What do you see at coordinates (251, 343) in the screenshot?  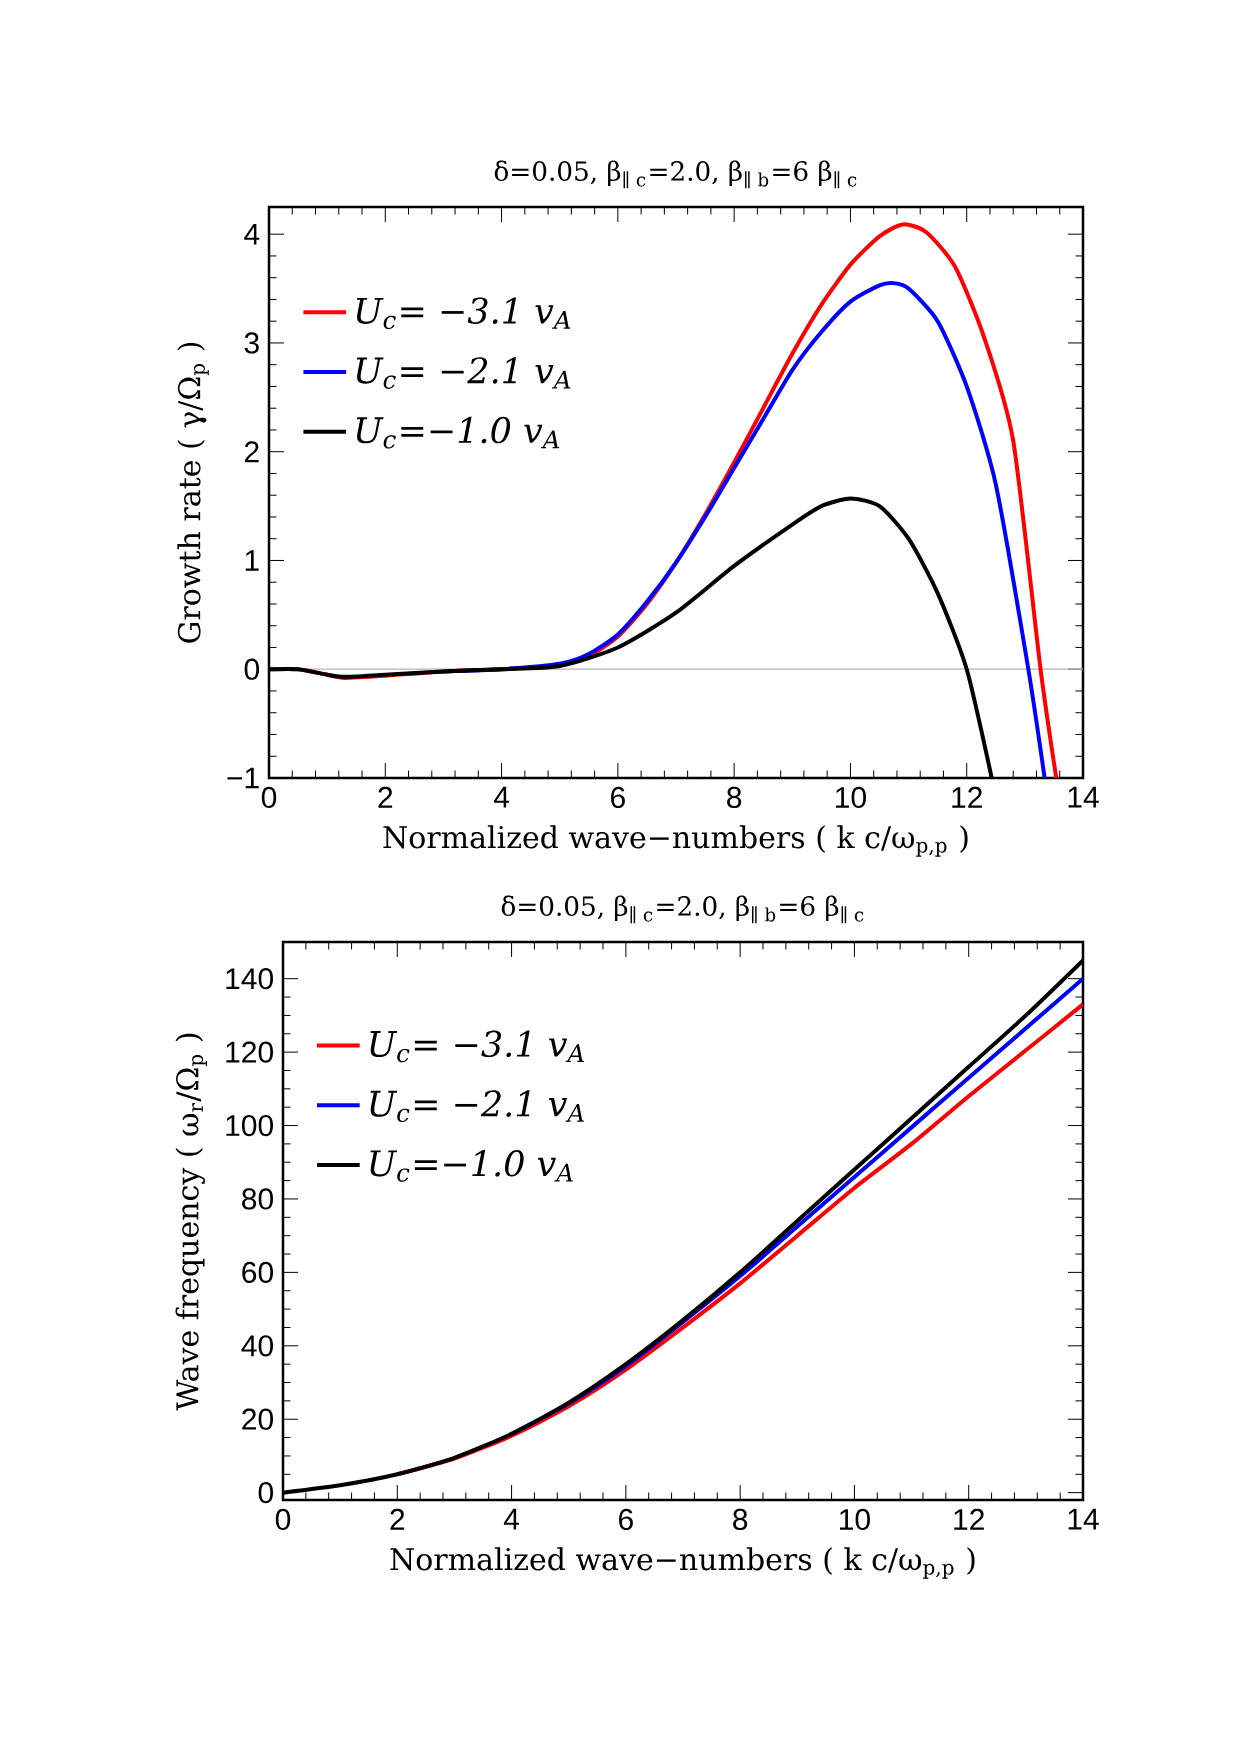 I see `y-tick-label: 3` at bounding box center [251, 343].